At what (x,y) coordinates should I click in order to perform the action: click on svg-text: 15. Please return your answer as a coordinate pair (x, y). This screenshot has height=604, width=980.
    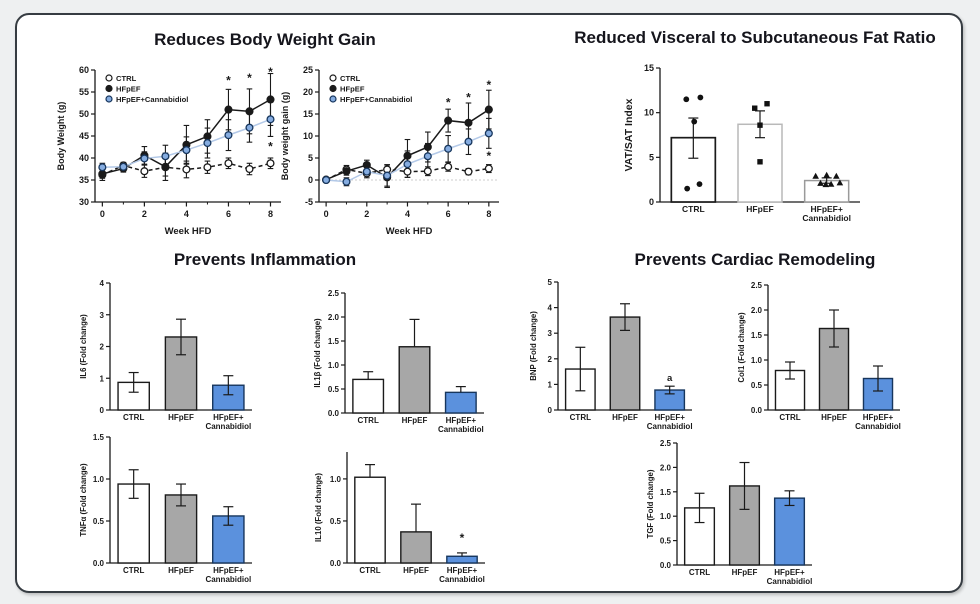
    Looking at the image, I should click on (308, 114).